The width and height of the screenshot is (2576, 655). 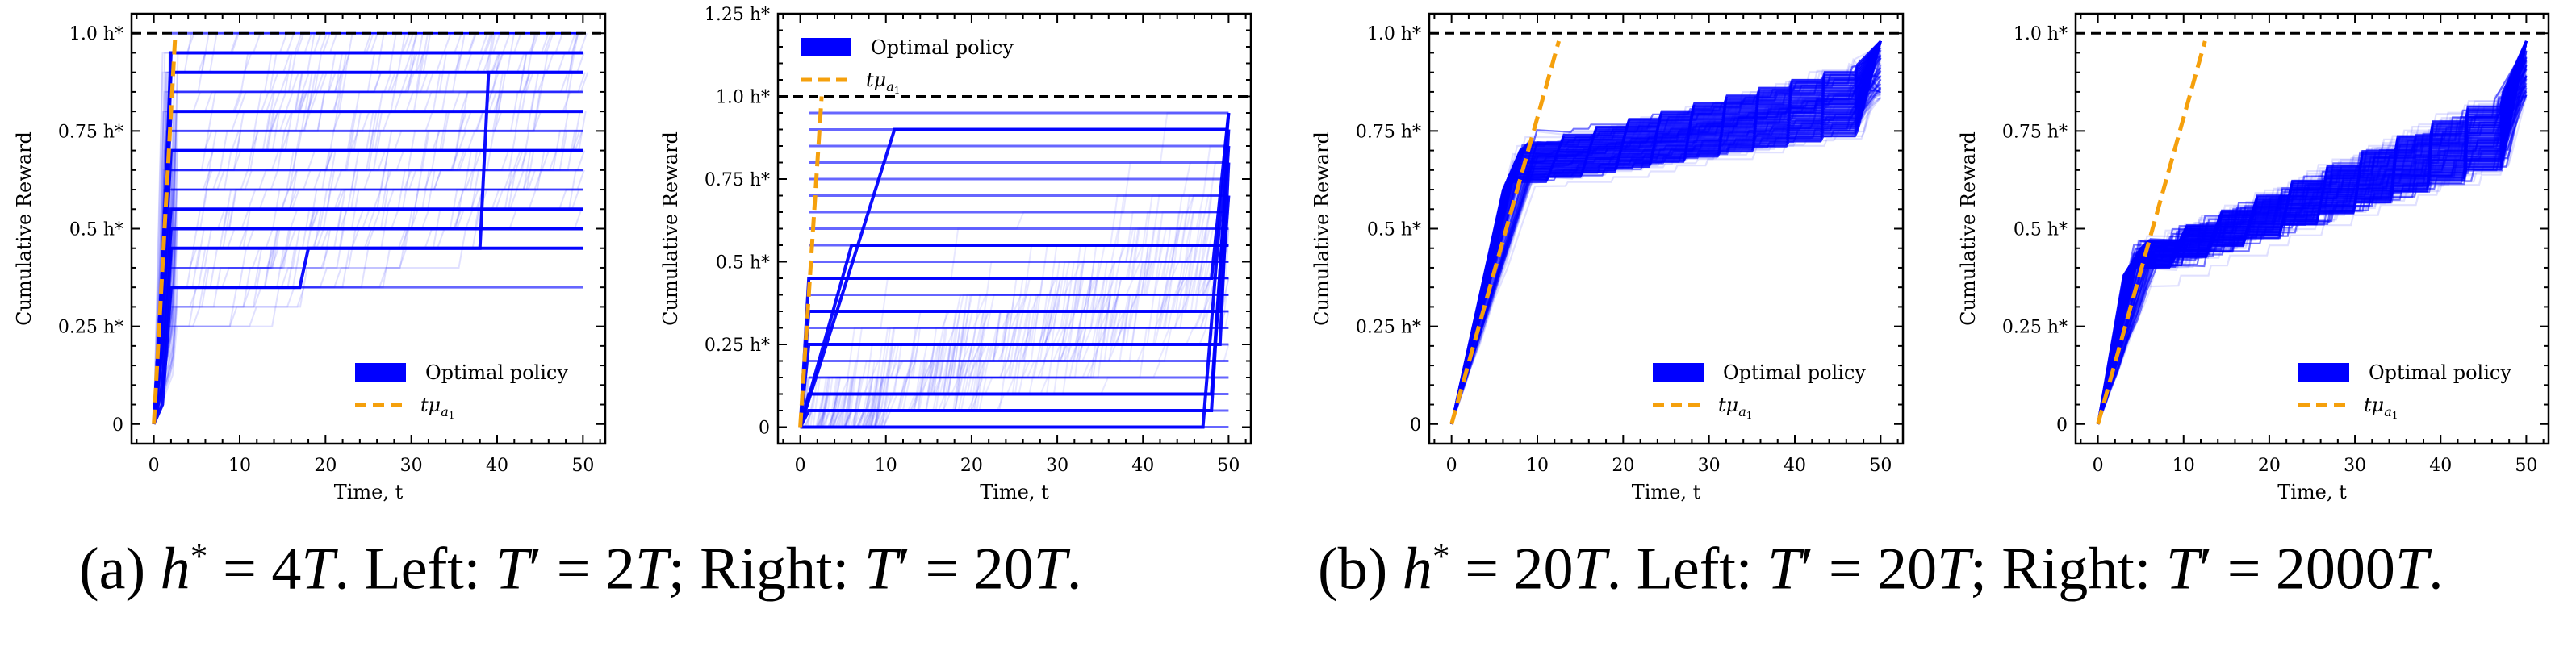 I want to click on caption-b-right-T: T, so click(x=2182, y=569).